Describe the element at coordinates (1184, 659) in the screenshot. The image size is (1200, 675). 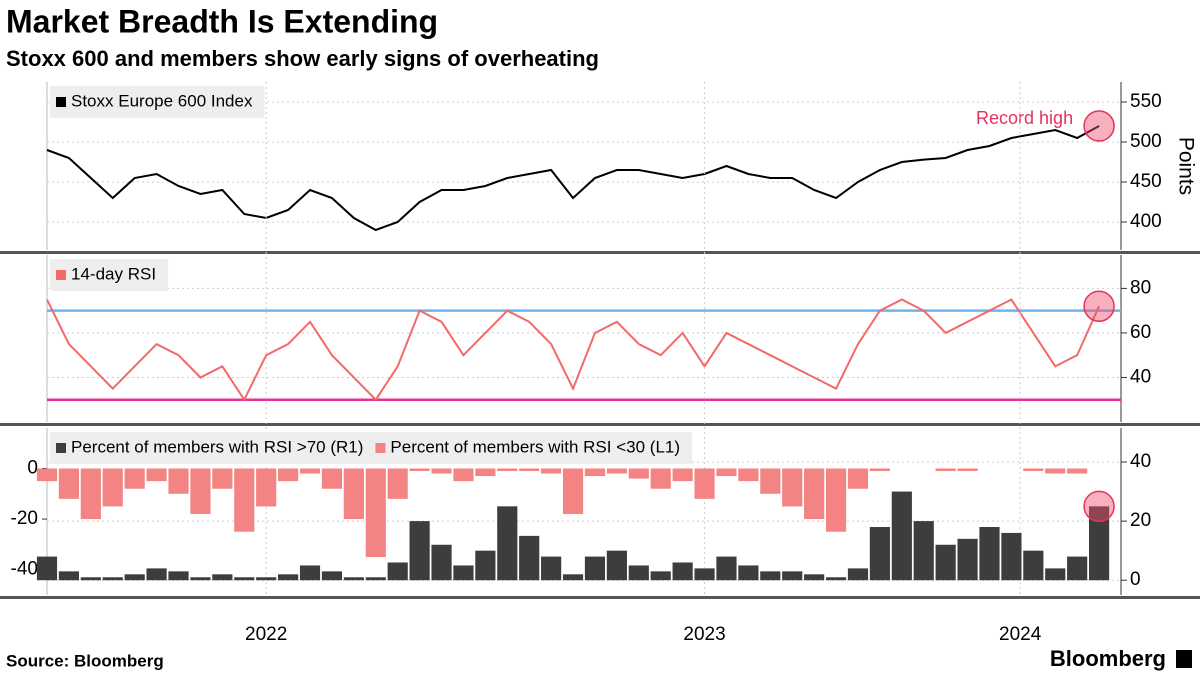
I see `brand-icon` at that location.